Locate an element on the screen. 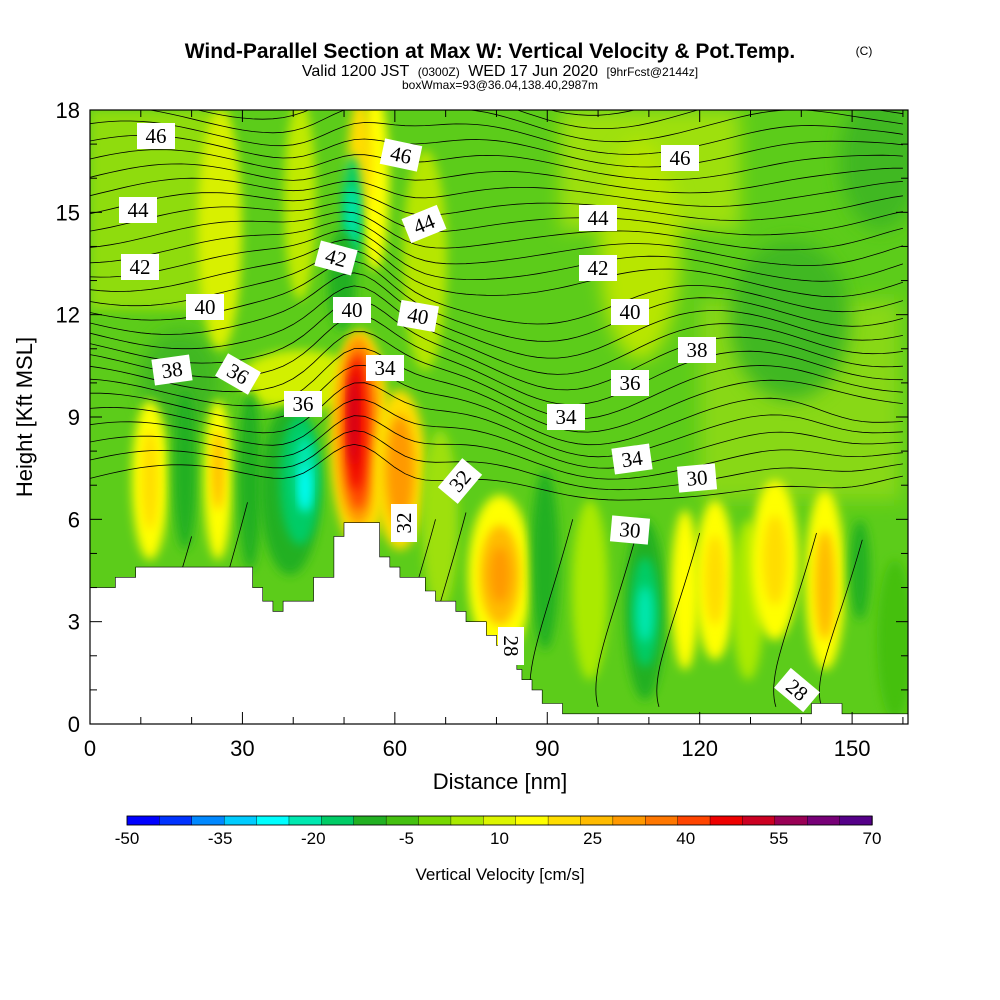  y-tick-label: 15 is located at coordinates (68, 212).